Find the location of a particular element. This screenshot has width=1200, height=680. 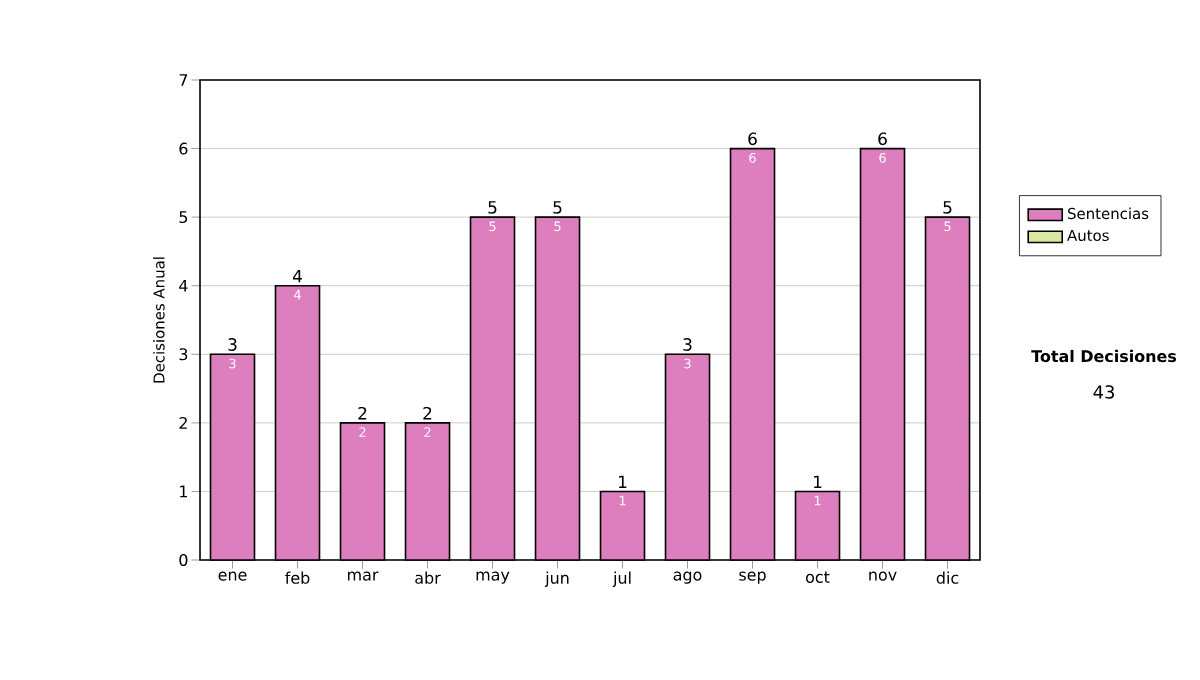

total-label: 4 is located at coordinates (297, 276).